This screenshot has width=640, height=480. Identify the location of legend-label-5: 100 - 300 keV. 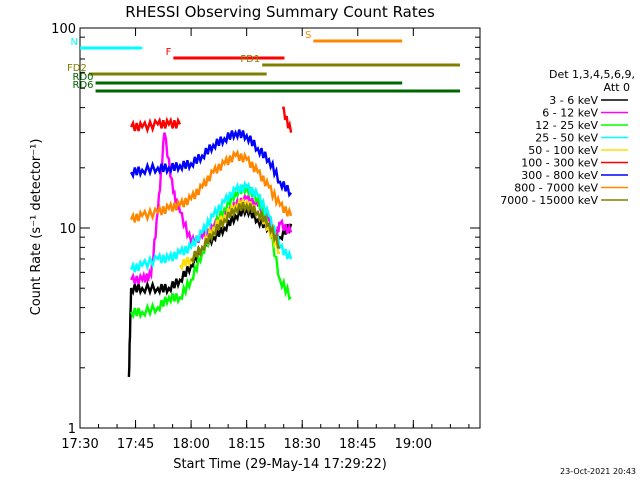
(559, 163).